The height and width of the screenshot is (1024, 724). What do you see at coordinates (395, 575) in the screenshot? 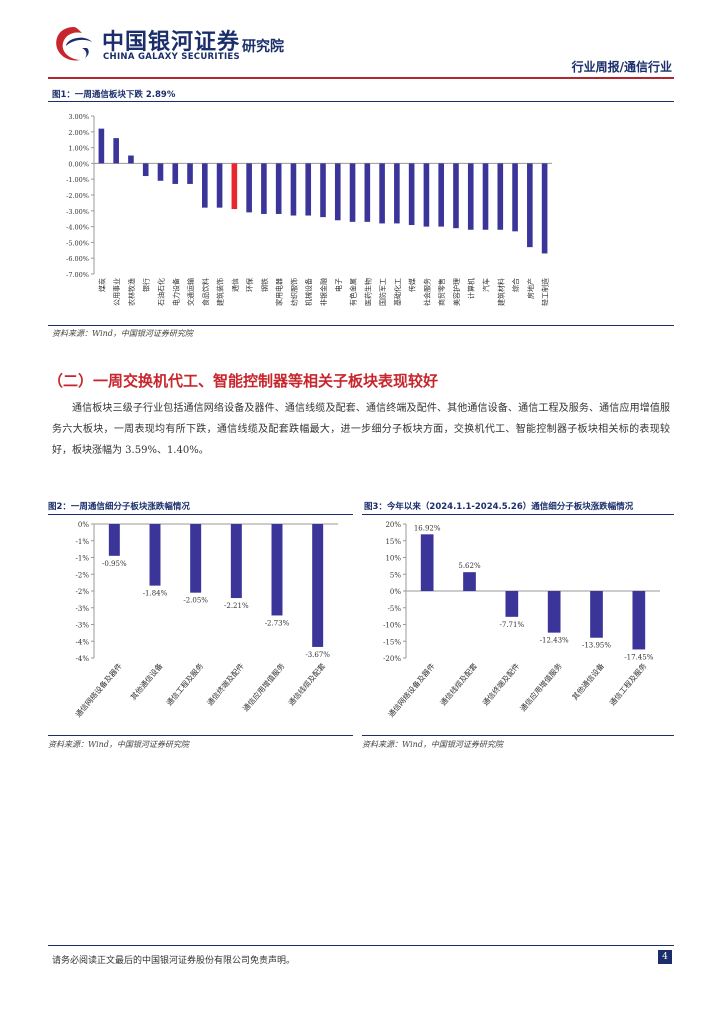
I see `y-tick-label: 5%` at bounding box center [395, 575].